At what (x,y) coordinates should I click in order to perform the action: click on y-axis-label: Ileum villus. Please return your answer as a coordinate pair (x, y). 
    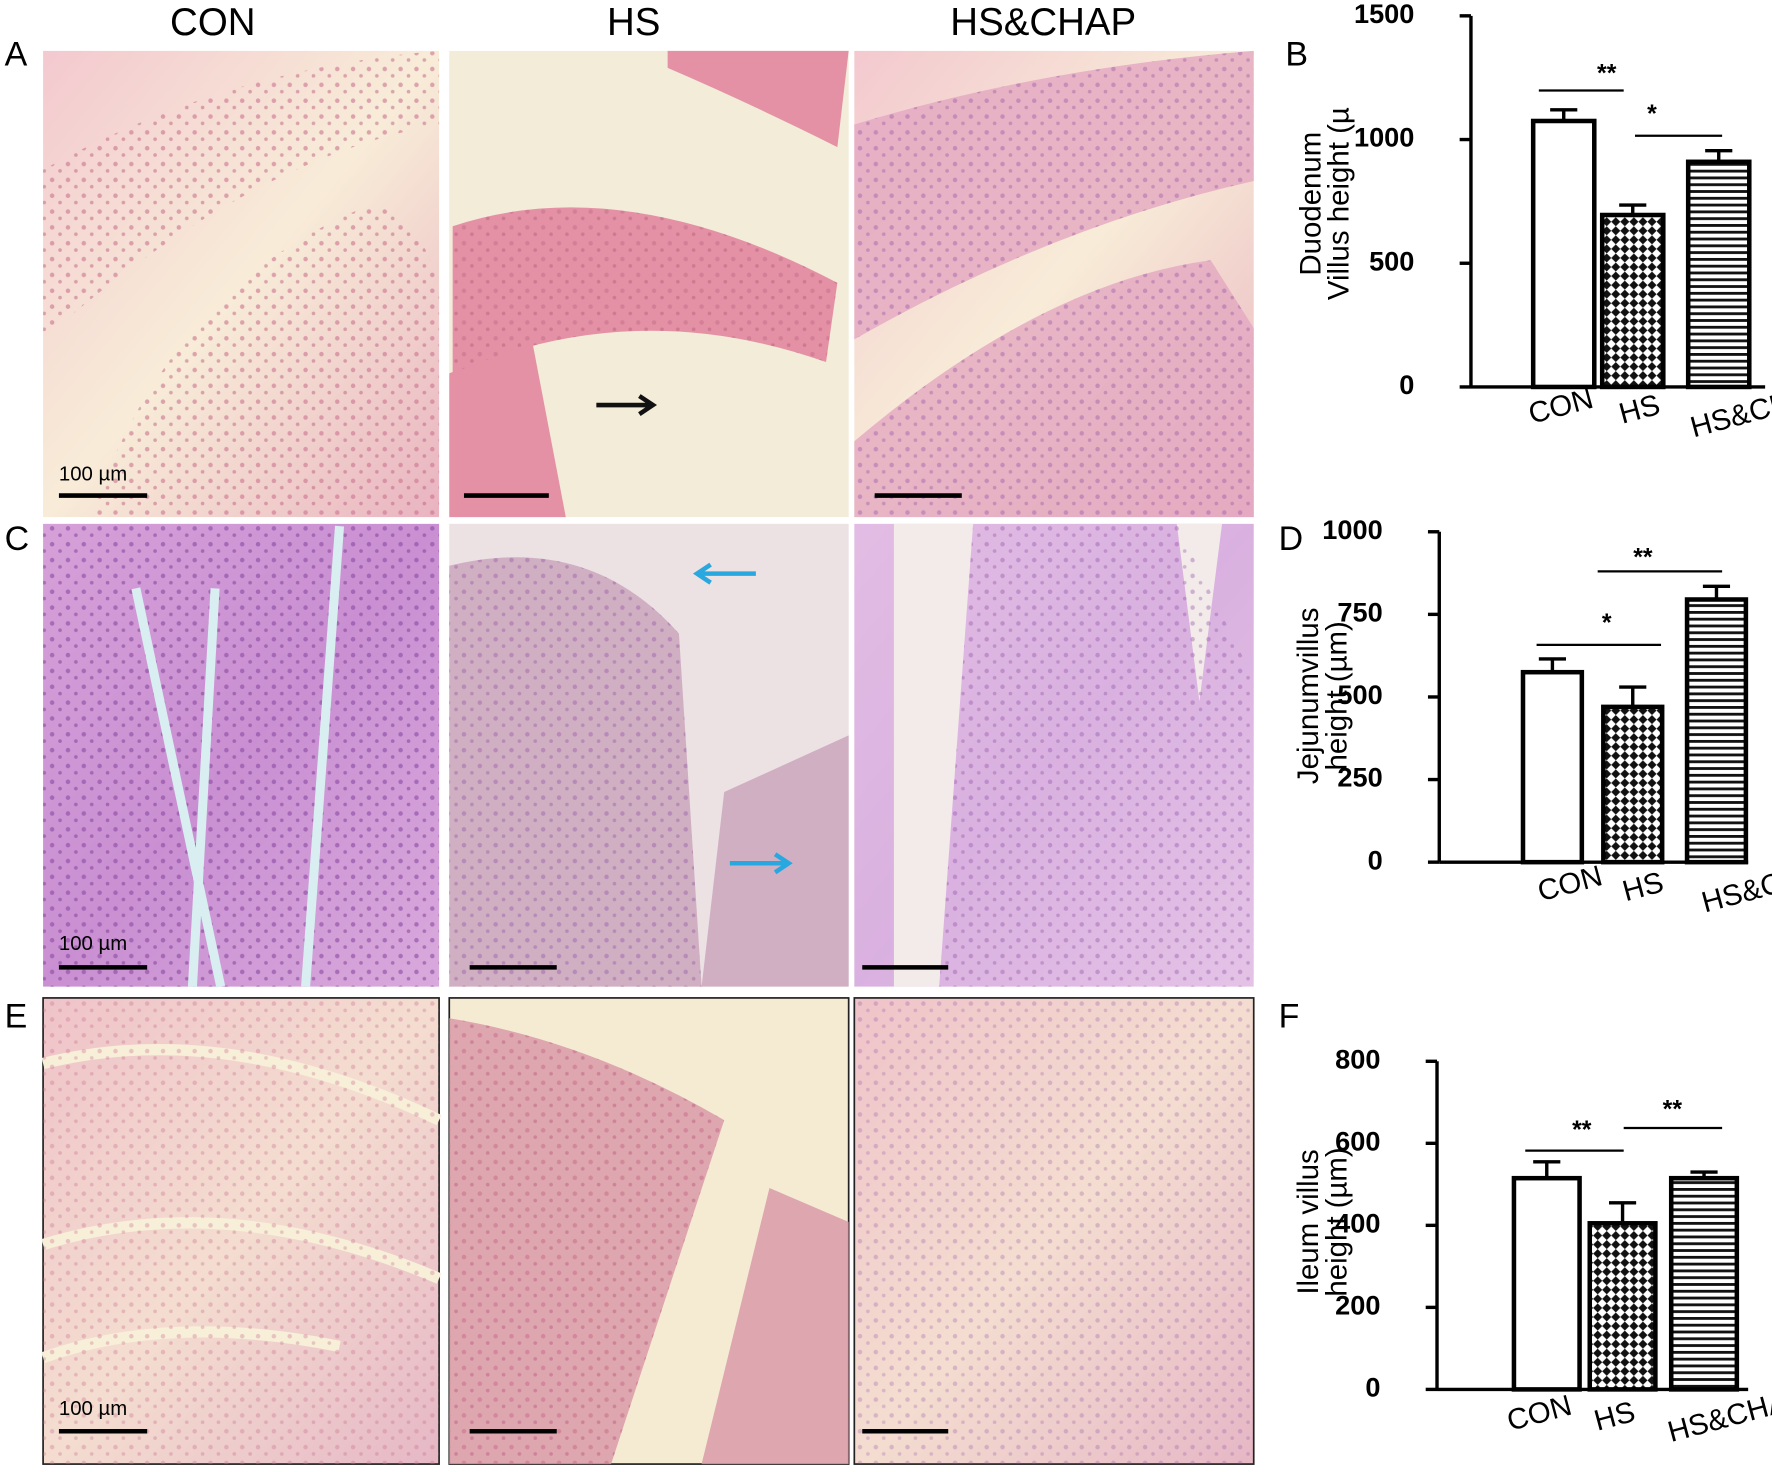
    Looking at the image, I should click on (1308, 1221).